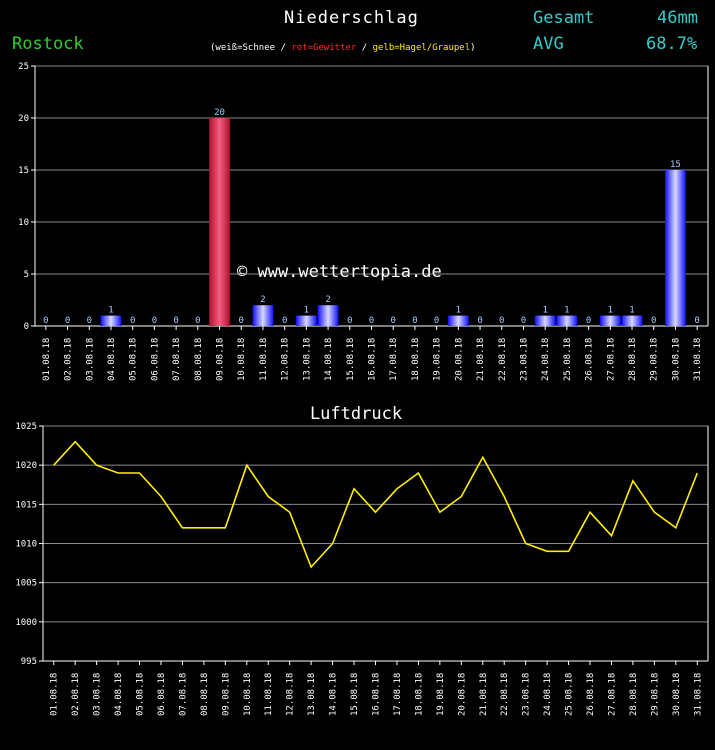  What do you see at coordinates (351, 359) in the screenshot?
I see `x-tick-label: 15.08.18` at bounding box center [351, 359].